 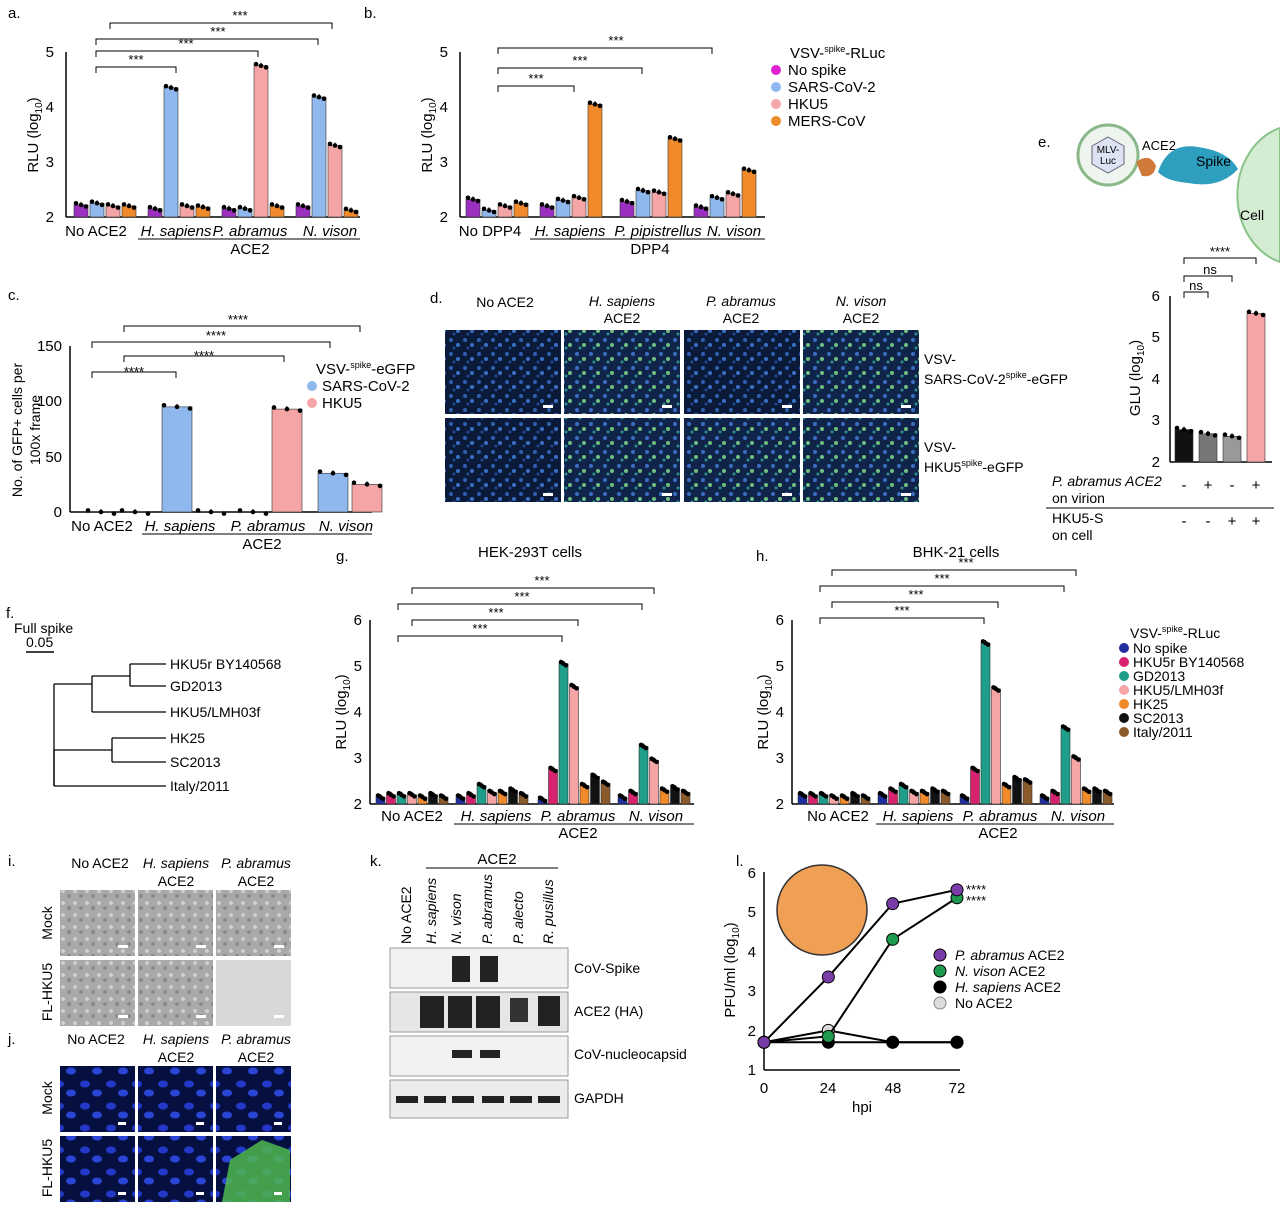 I want to click on panel-i-row-label: Mock, so click(x=47, y=922).